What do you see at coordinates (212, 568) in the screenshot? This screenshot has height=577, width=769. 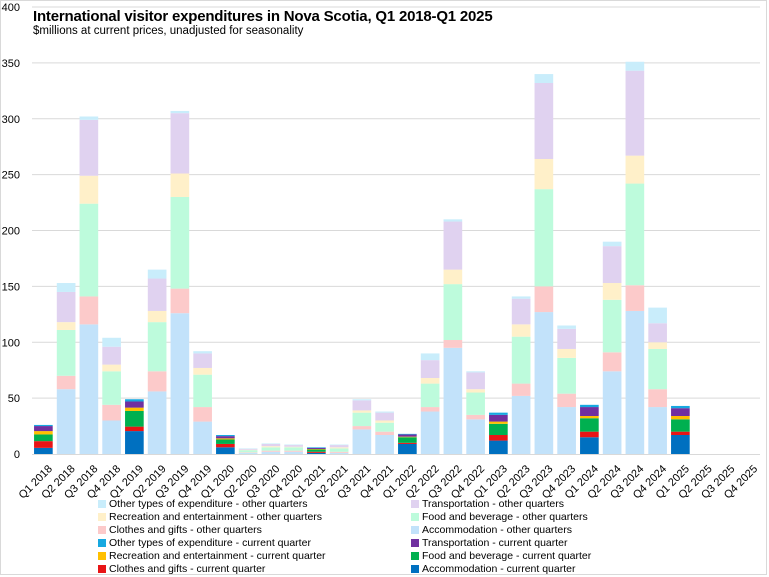 I see `legend-item: Clothes and gifts - current quarter` at bounding box center [212, 568].